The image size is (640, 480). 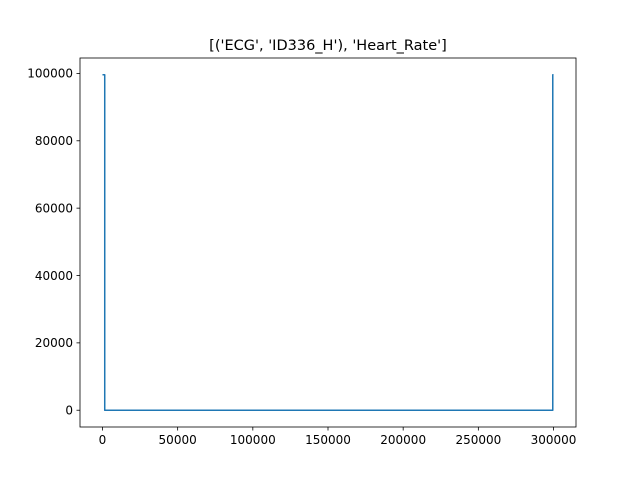 What do you see at coordinates (50, 74) in the screenshot?
I see `y-tick-label: 100000` at bounding box center [50, 74].